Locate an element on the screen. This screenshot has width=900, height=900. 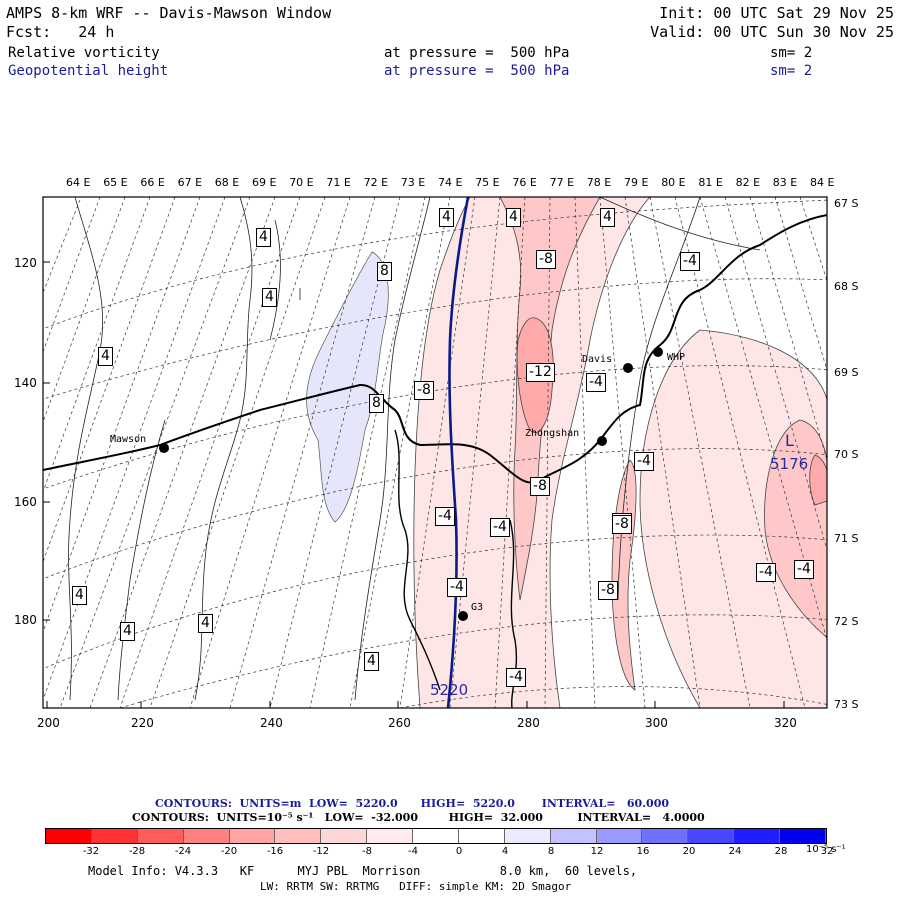
field2-name: Geopotential height is located at coordinates (88, 71).